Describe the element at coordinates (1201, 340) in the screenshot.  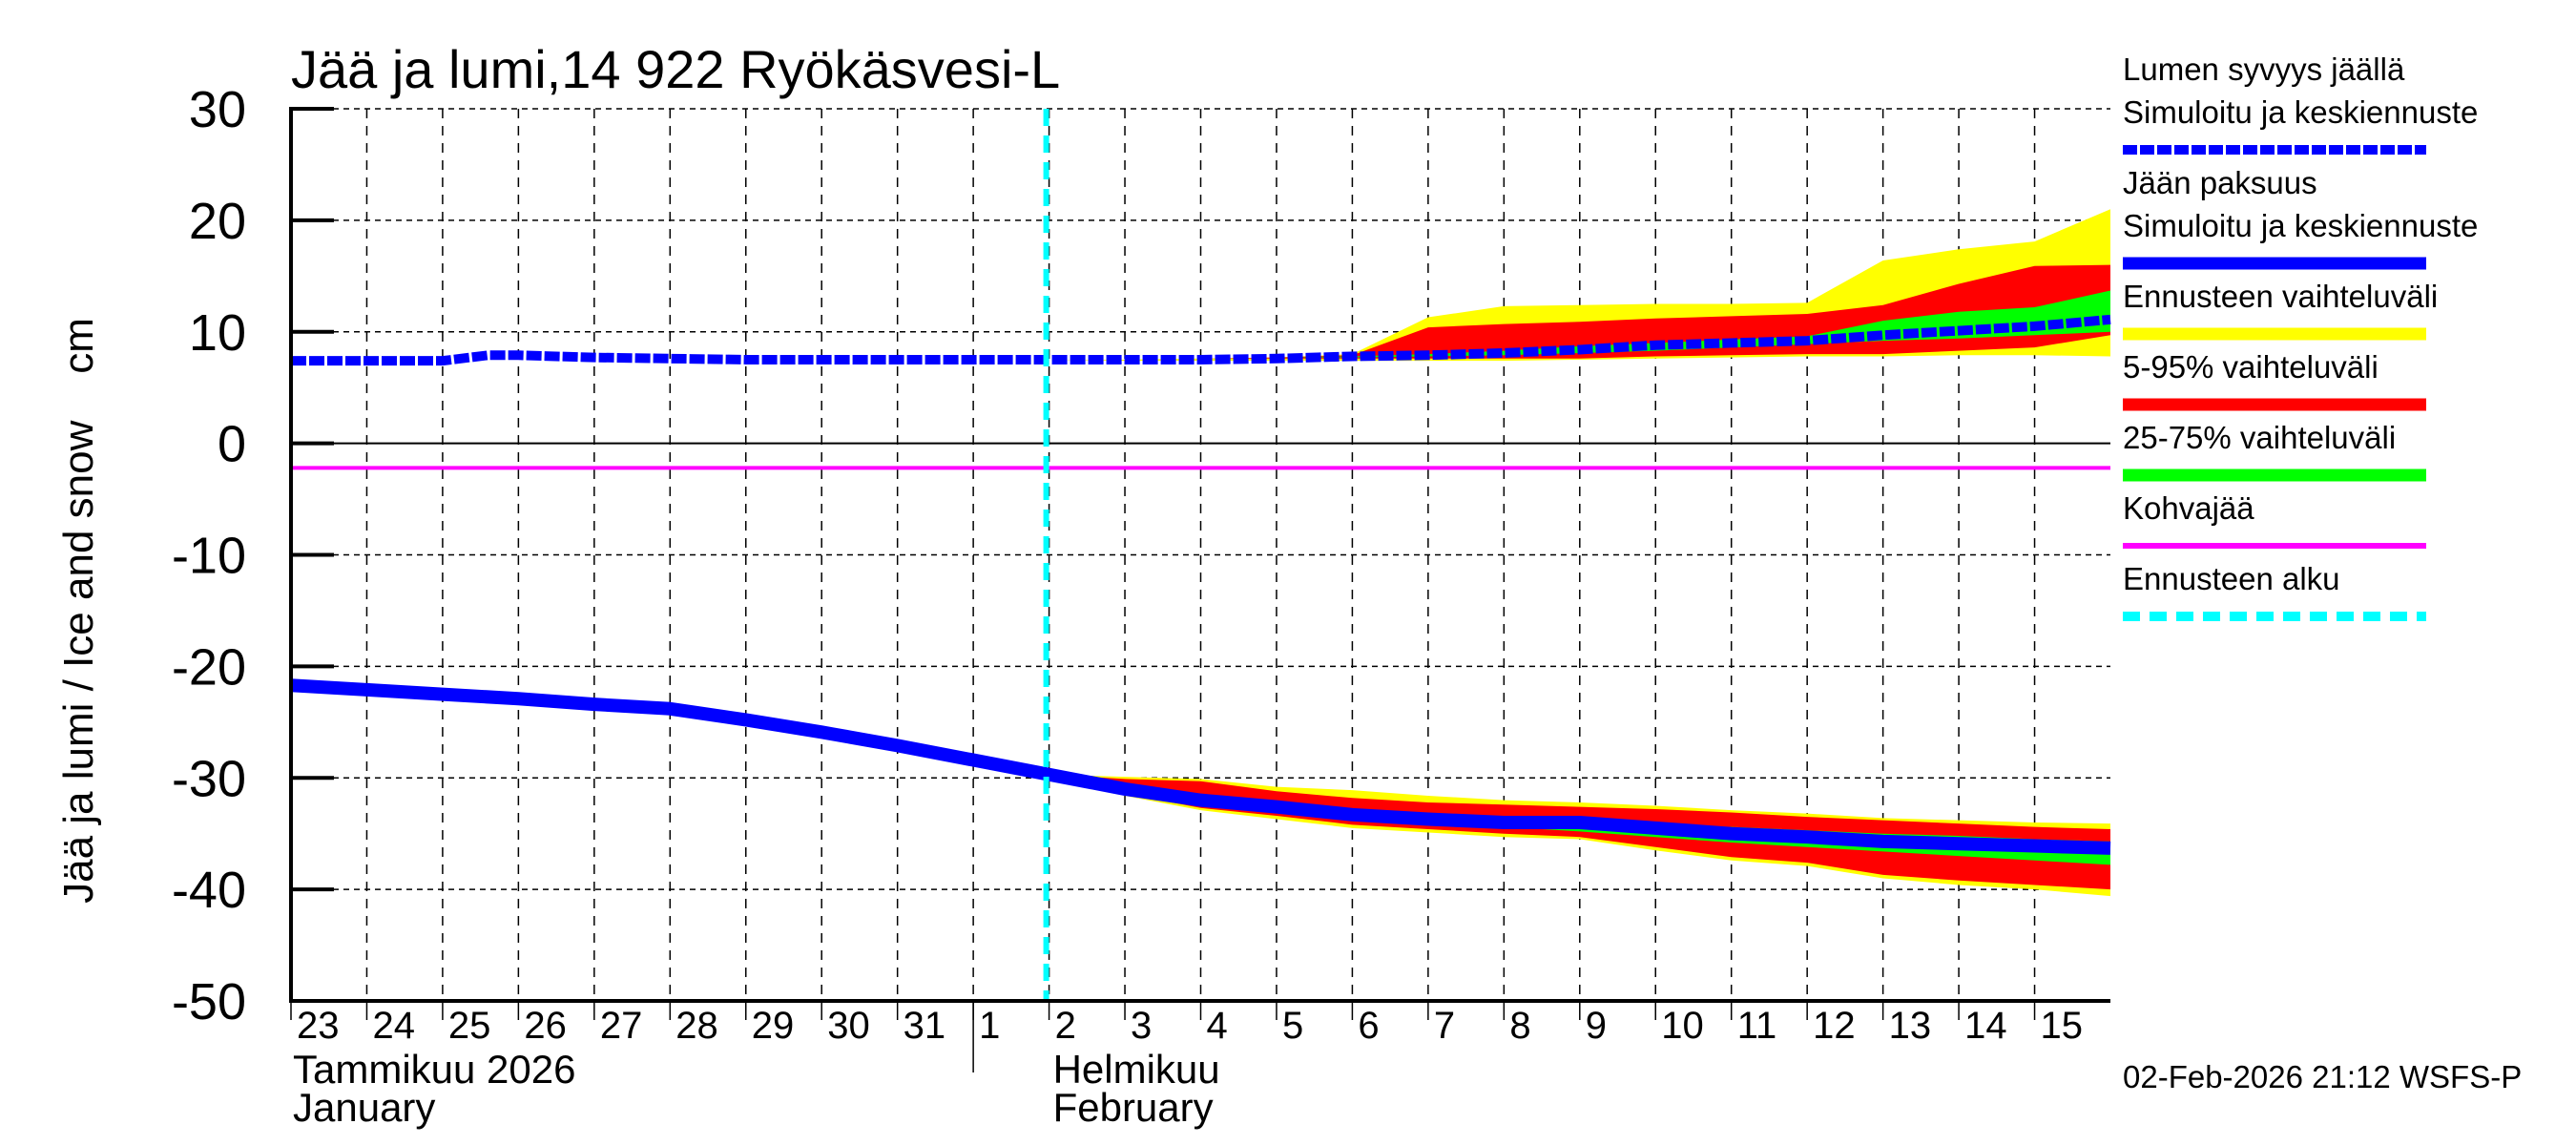
I see `snow-depth-line` at that location.